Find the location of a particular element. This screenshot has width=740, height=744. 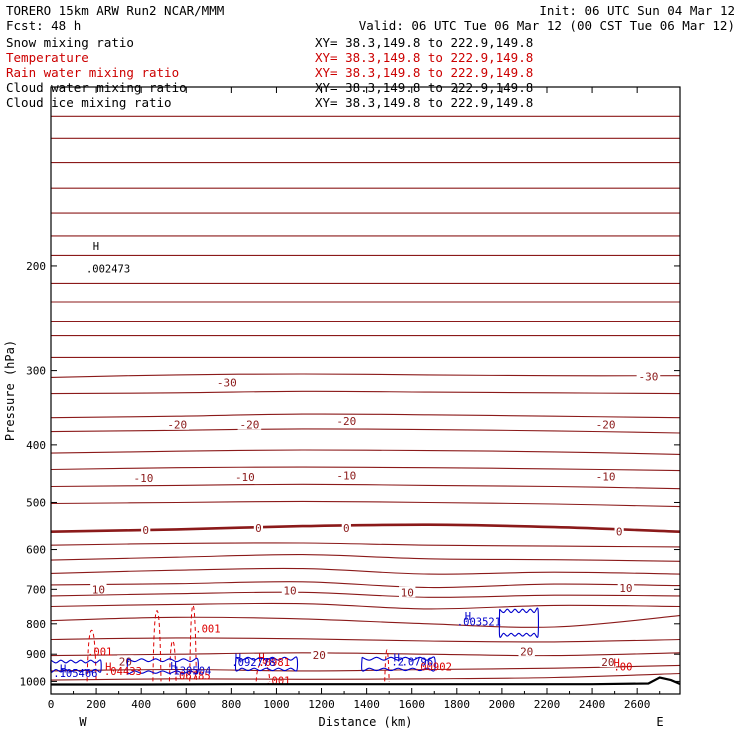

cloud-water-label: .130504 is located at coordinates (189, 671).